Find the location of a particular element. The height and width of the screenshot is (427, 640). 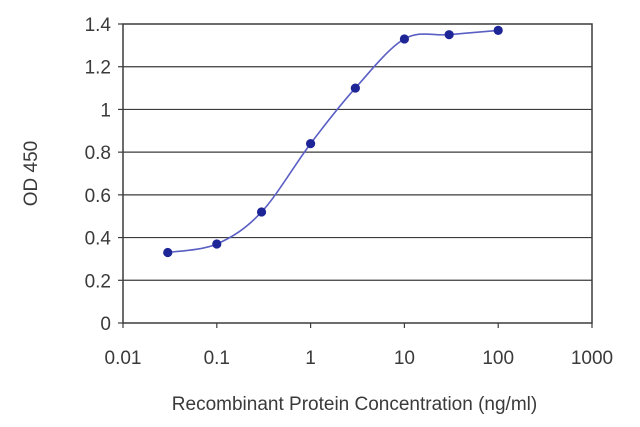

y-tick-label: 0.6 is located at coordinates (98, 196).